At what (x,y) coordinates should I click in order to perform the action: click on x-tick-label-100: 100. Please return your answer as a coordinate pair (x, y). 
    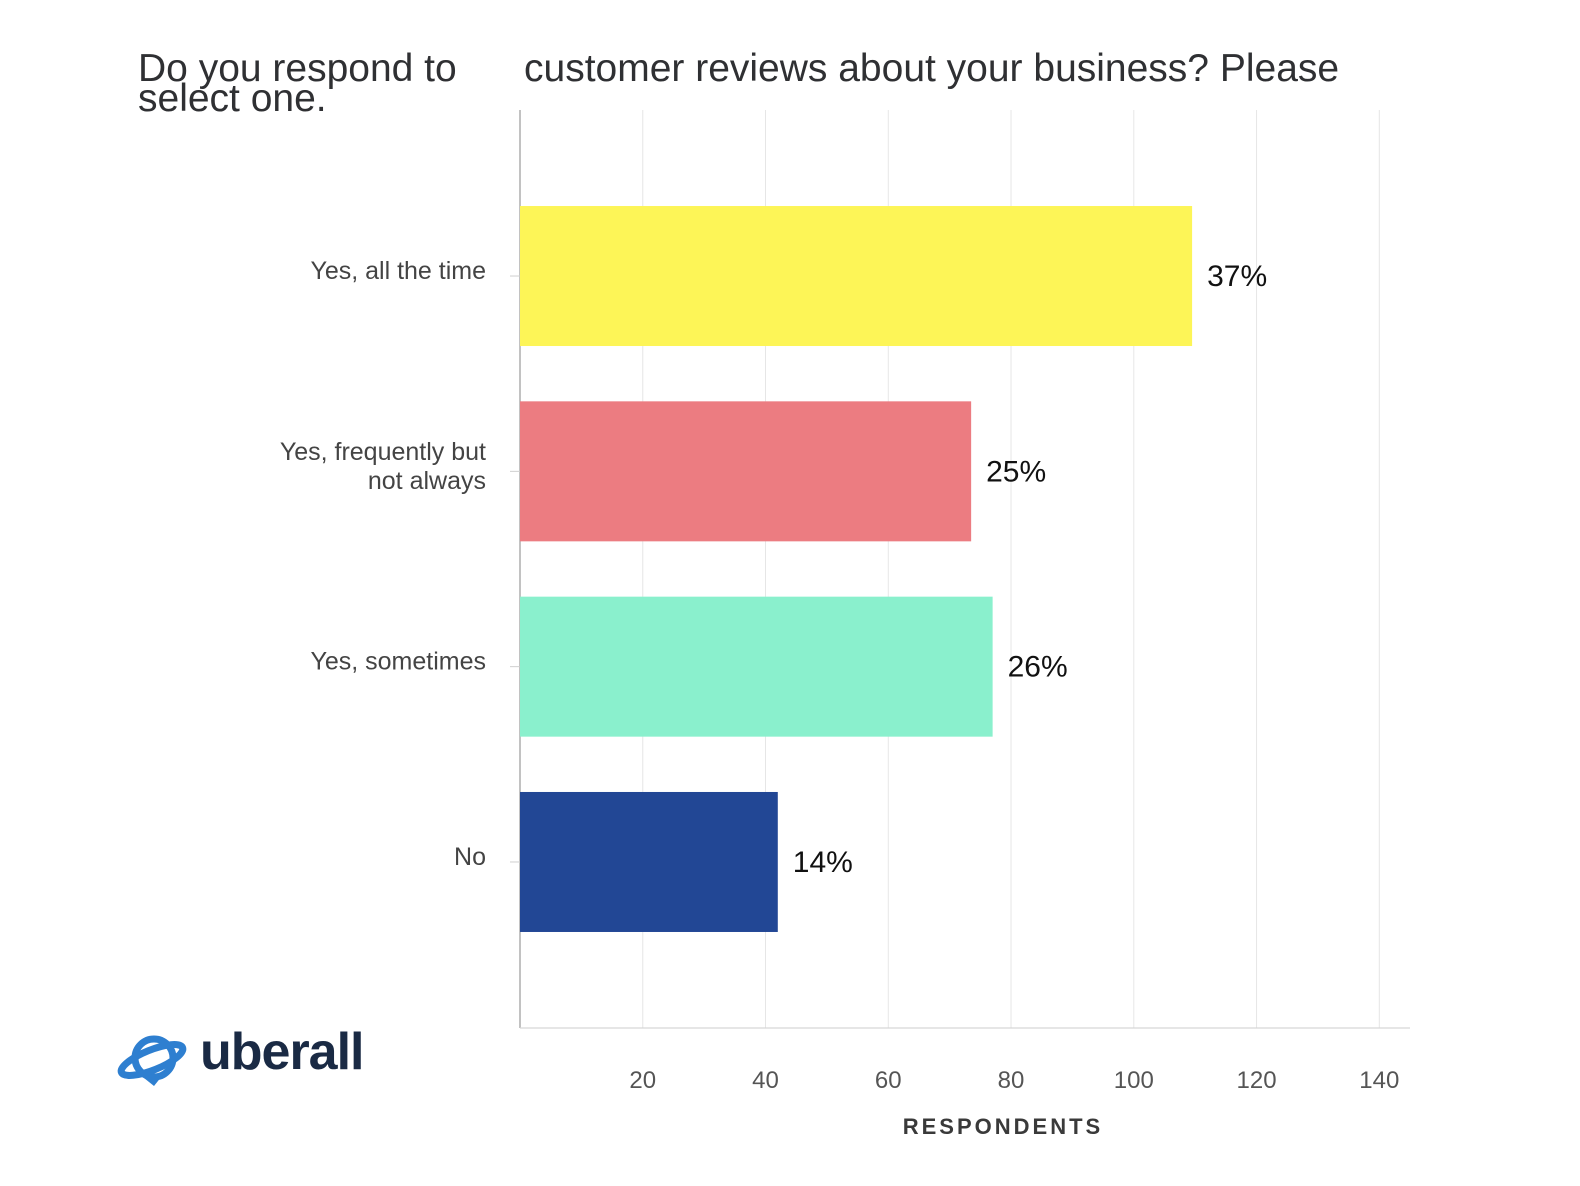
    Looking at the image, I should click on (1134, 1080).